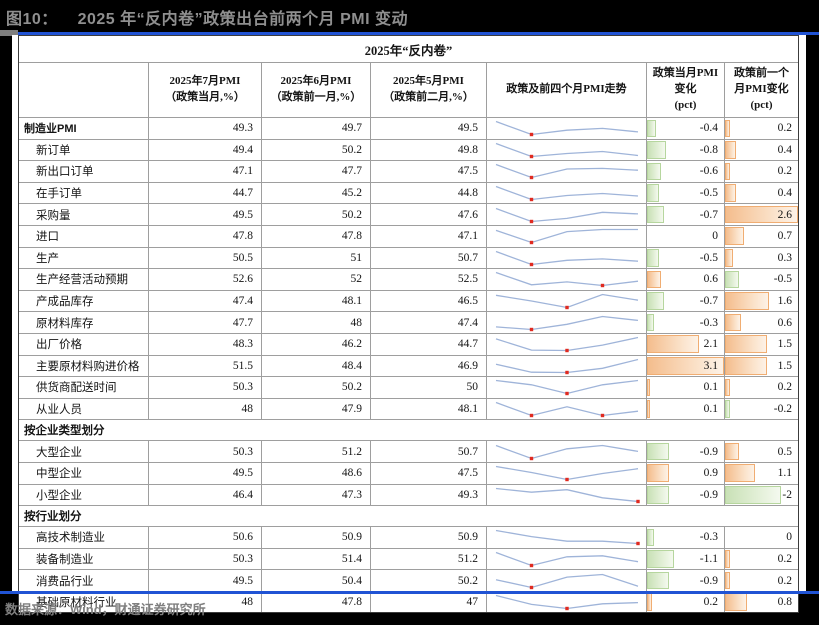  I want to click on pmi-may-value: 49.3, so click(429, 495).